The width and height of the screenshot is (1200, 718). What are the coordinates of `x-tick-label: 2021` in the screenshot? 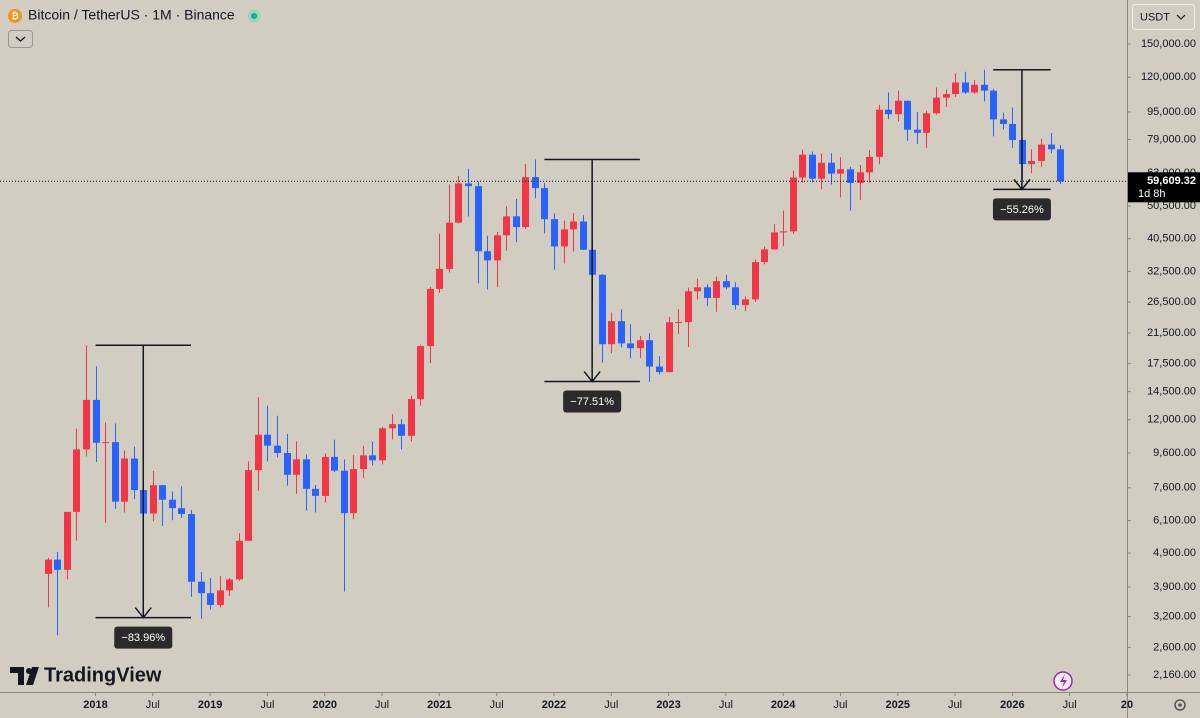 It's located at (439, 705).